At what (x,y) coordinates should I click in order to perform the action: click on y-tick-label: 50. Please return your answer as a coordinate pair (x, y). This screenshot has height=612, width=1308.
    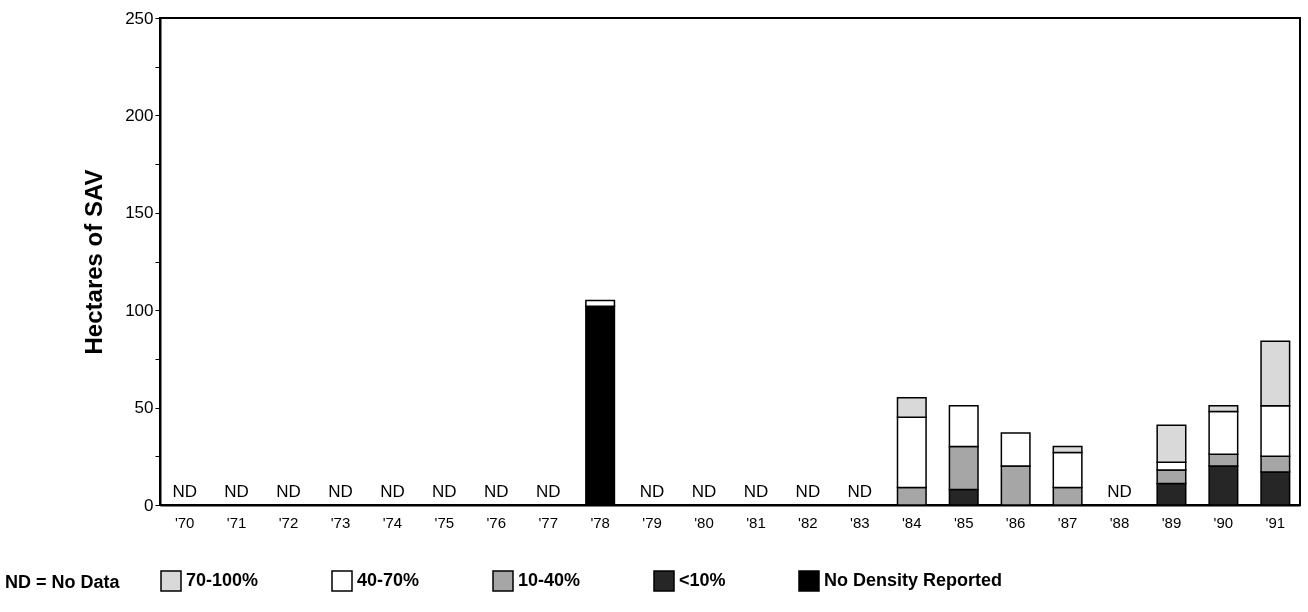
    Looking at the image, I should click on (144, 408).